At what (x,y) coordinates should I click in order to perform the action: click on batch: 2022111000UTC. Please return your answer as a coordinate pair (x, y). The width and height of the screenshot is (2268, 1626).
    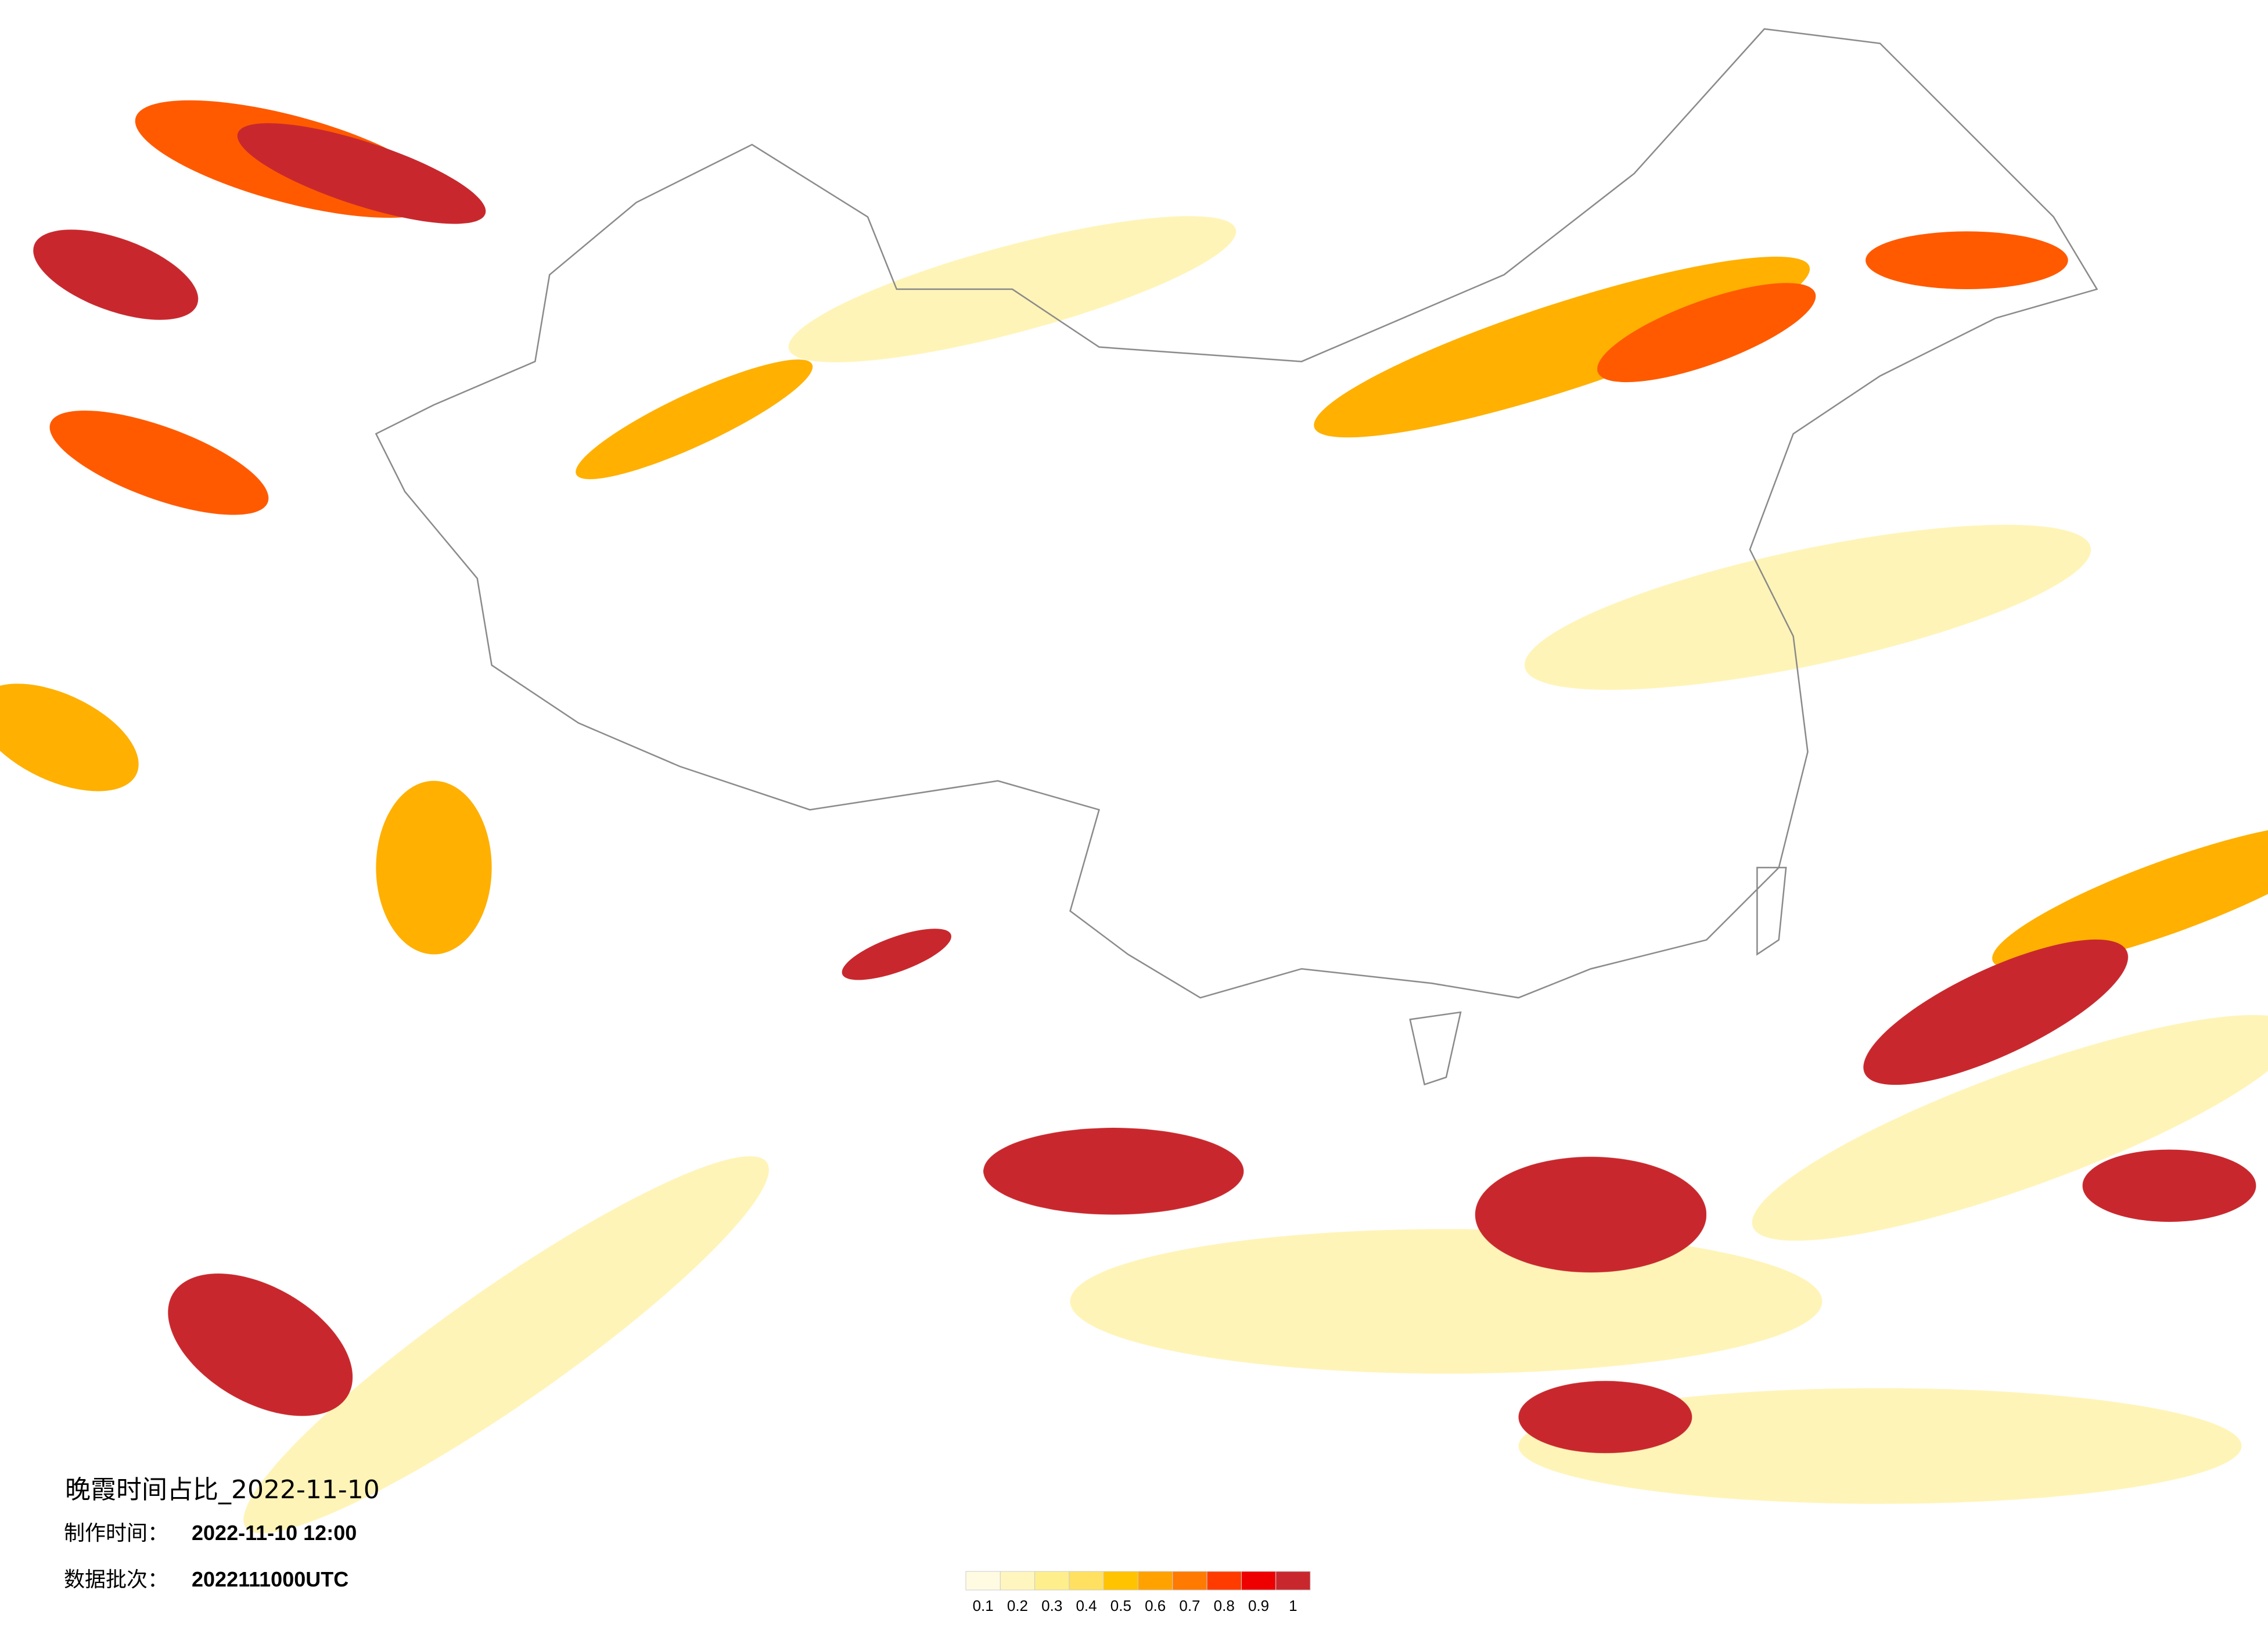
    Looking at the image, I should click on (270, 1579).